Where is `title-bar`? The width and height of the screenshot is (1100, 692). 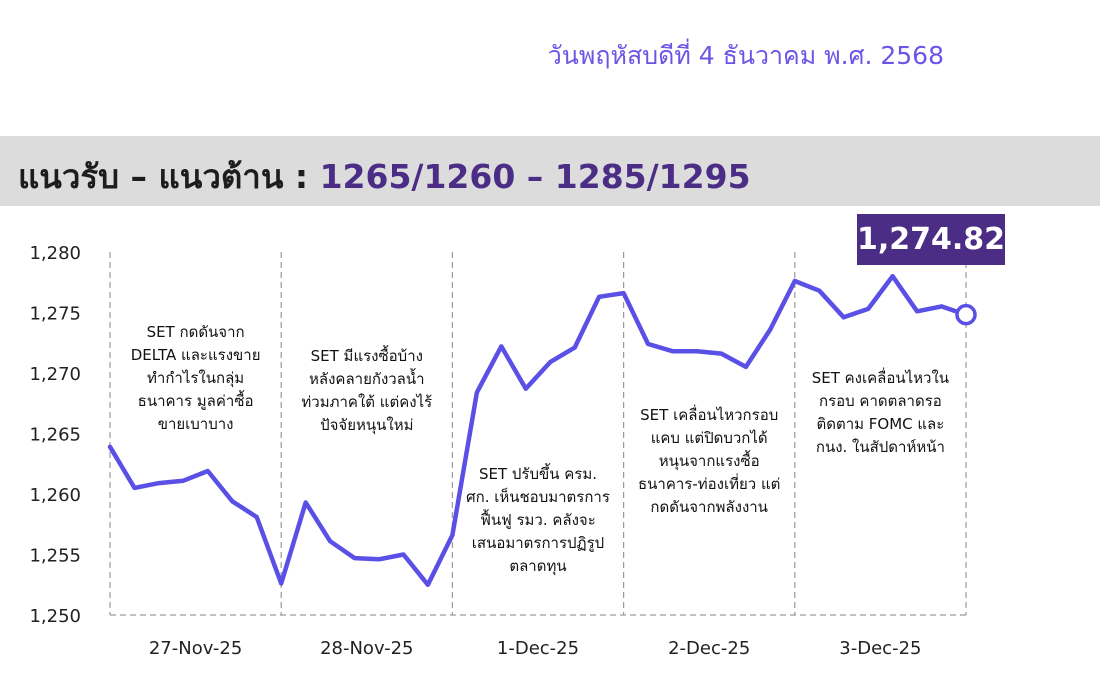 title-bar is located at coordinates (550, 171).